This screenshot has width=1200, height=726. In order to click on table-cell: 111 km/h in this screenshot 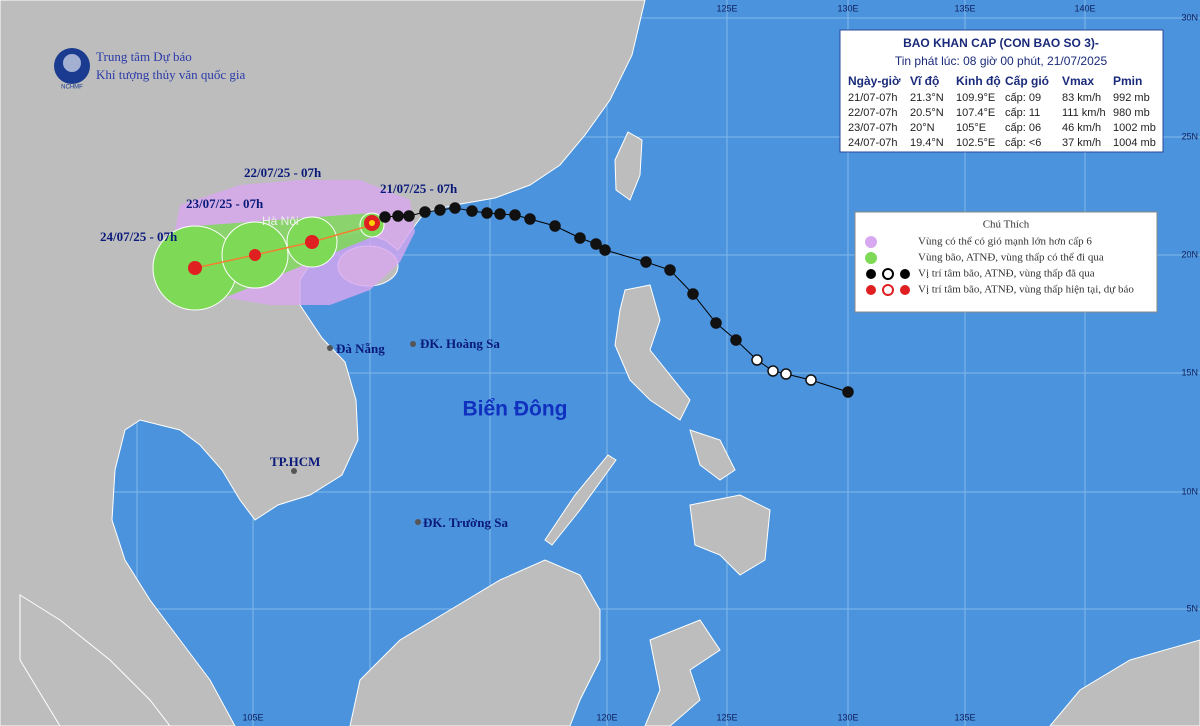, I will do `click(1084, 113)`.